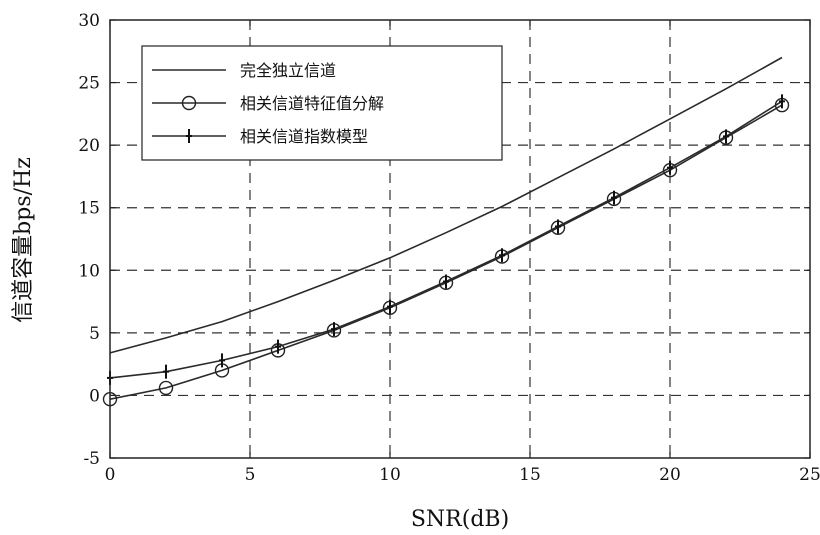  Describe the element at coordinates (89, 209) in the screenshot. I see `y-tick-label: 15` at that location.